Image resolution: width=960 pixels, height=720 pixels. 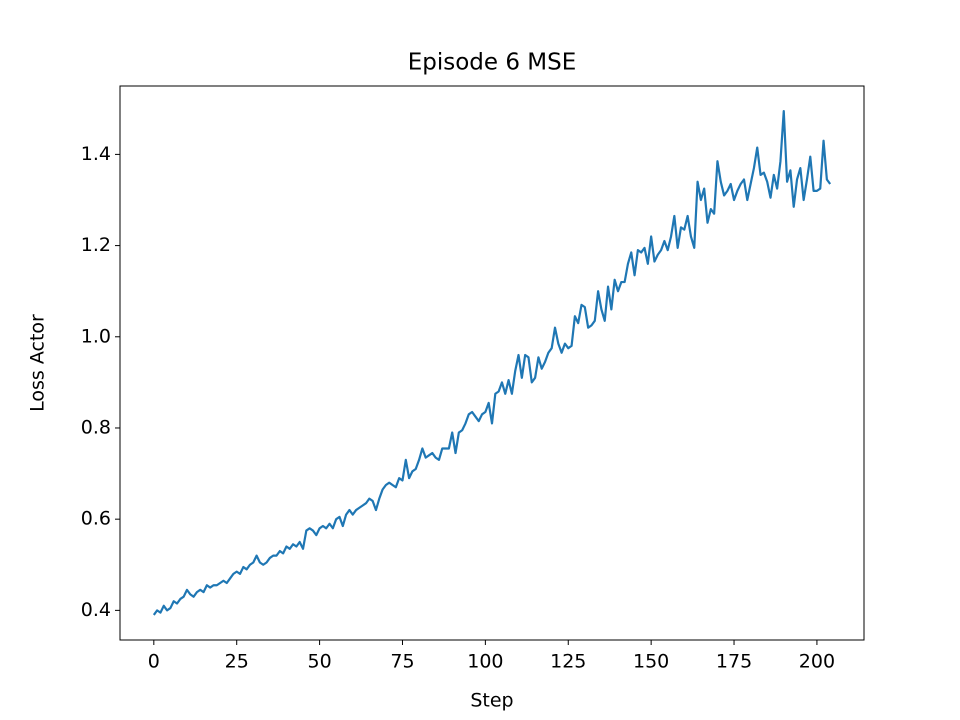 I want to click on y-tick-label: 1.4, so click(x=96, y=154).